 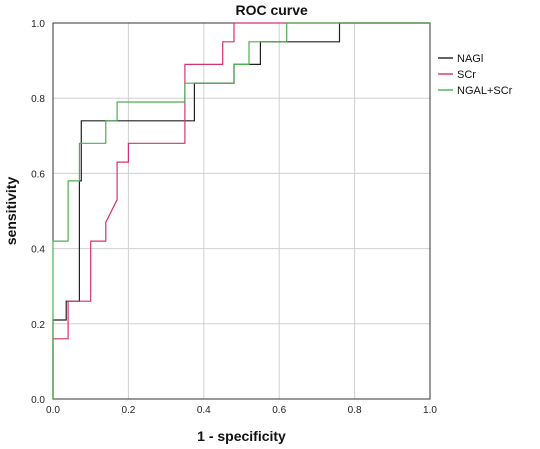 I want to click on y-axis-label: sensitivity, so click(x=11, y=211).